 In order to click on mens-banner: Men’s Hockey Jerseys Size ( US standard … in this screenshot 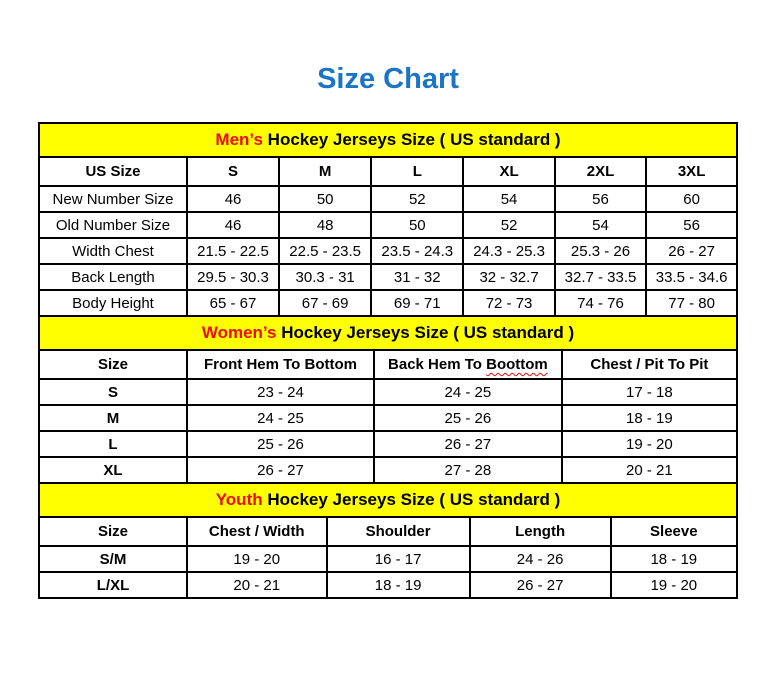, I will do `click(388, 140)`.